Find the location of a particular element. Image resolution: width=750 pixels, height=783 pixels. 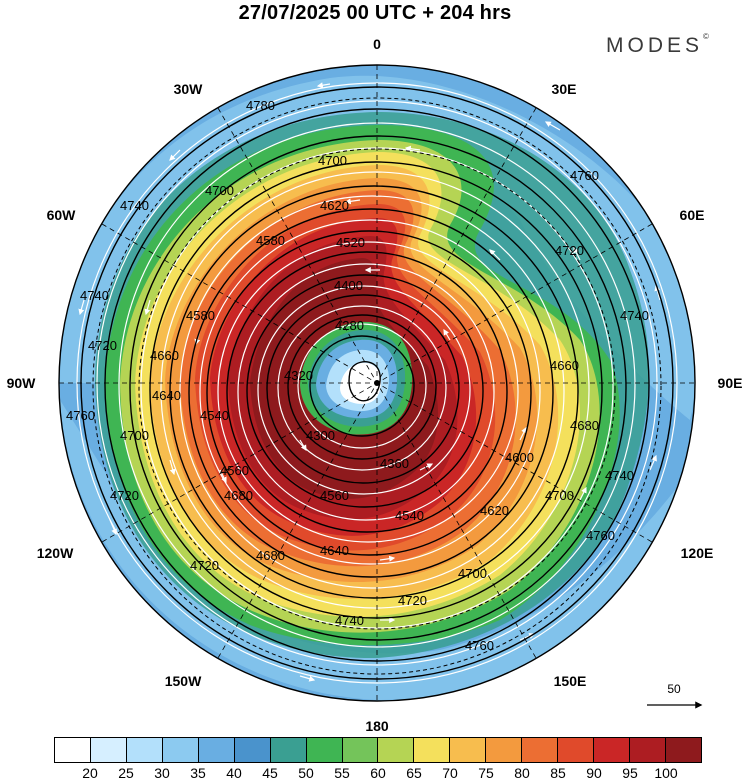

colorbar-tick-label: 85 is located at coordinates (558, 773).